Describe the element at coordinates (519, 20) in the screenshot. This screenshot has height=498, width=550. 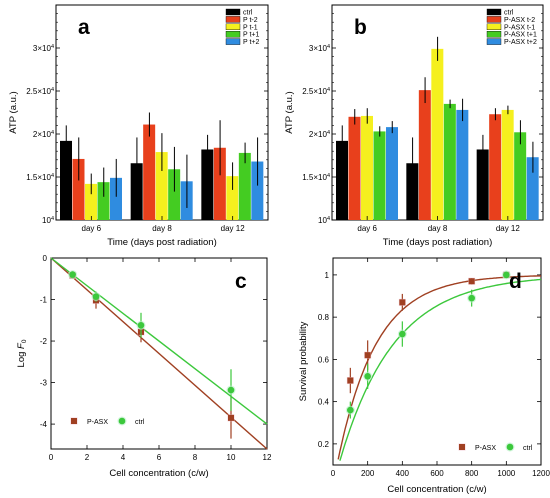
I see `legend-label: P-ASX t-2` at that location.